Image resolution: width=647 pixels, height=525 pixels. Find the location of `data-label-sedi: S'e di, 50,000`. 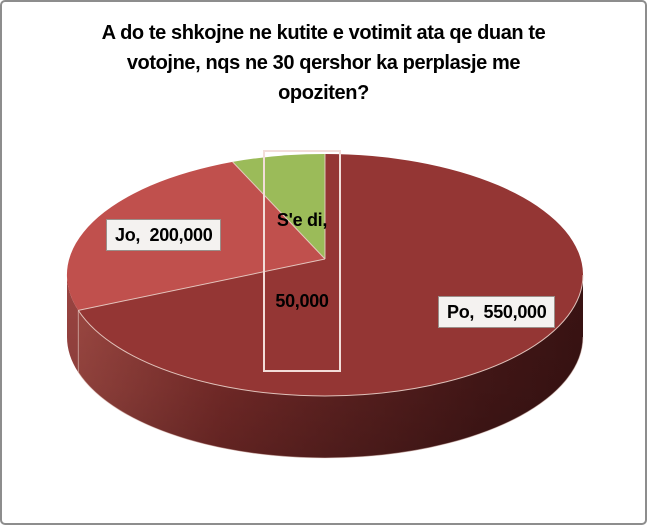

data-label-sedi: S'e di, 50,000 is located at coordinates (302, 261).